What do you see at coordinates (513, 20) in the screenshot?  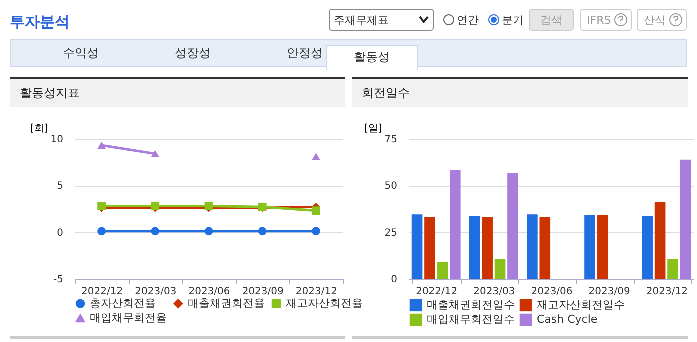 I see `text: 분기` at bounding box center [513, 20].